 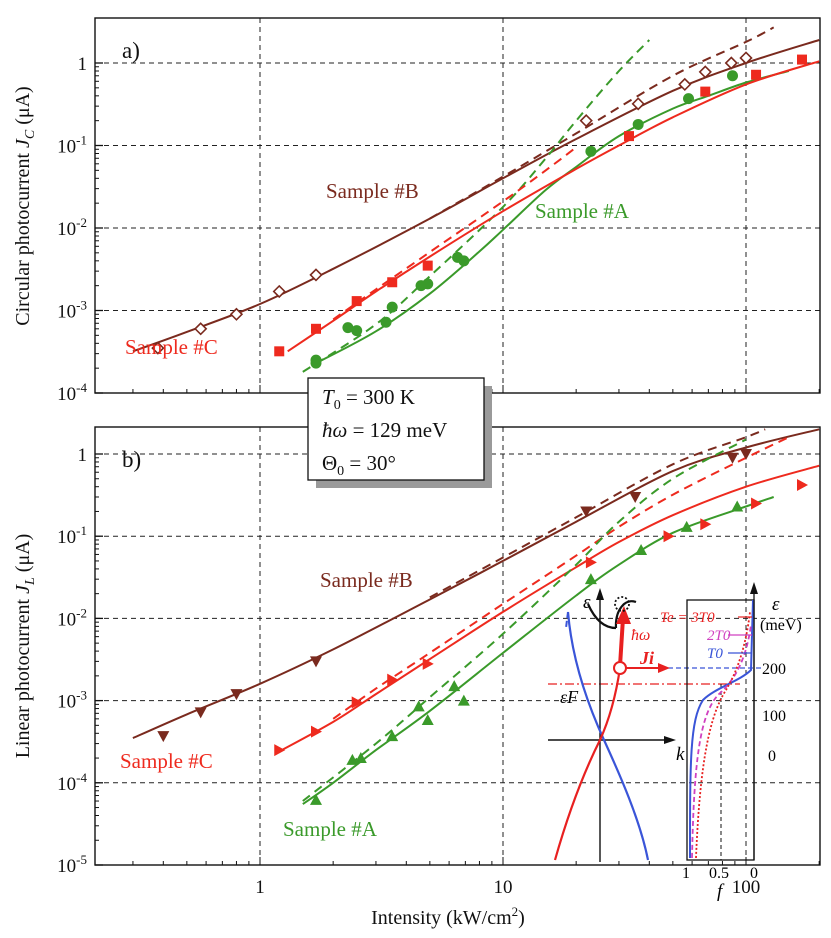 I want to click on inset-excitation-arrow-head-icon, so click(x=623, y=615).